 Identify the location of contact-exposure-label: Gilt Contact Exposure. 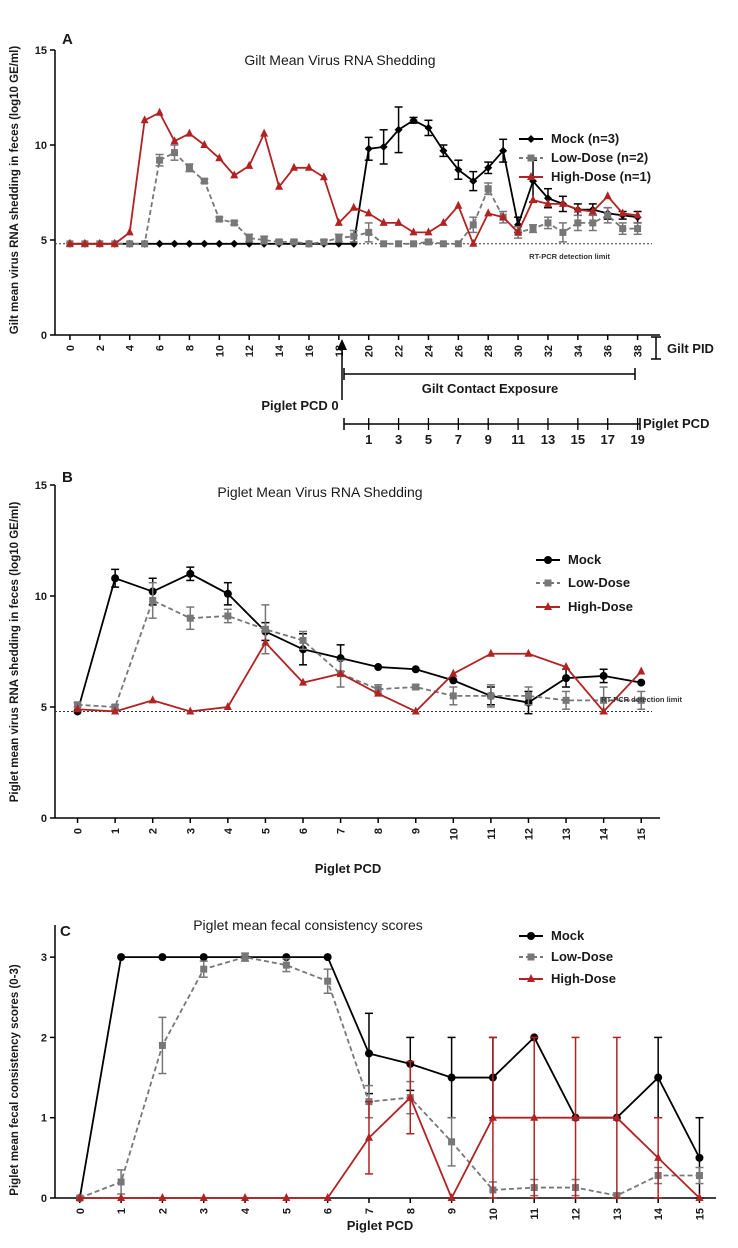
(490, 388).